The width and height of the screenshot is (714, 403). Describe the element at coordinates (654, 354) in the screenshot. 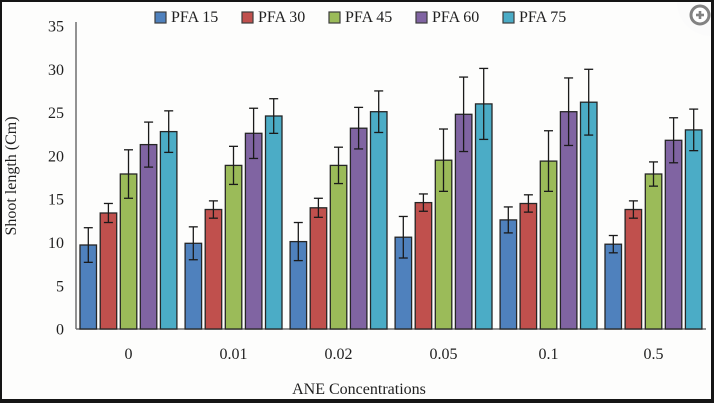

I see `x-tick-label: 0.5` at that location.